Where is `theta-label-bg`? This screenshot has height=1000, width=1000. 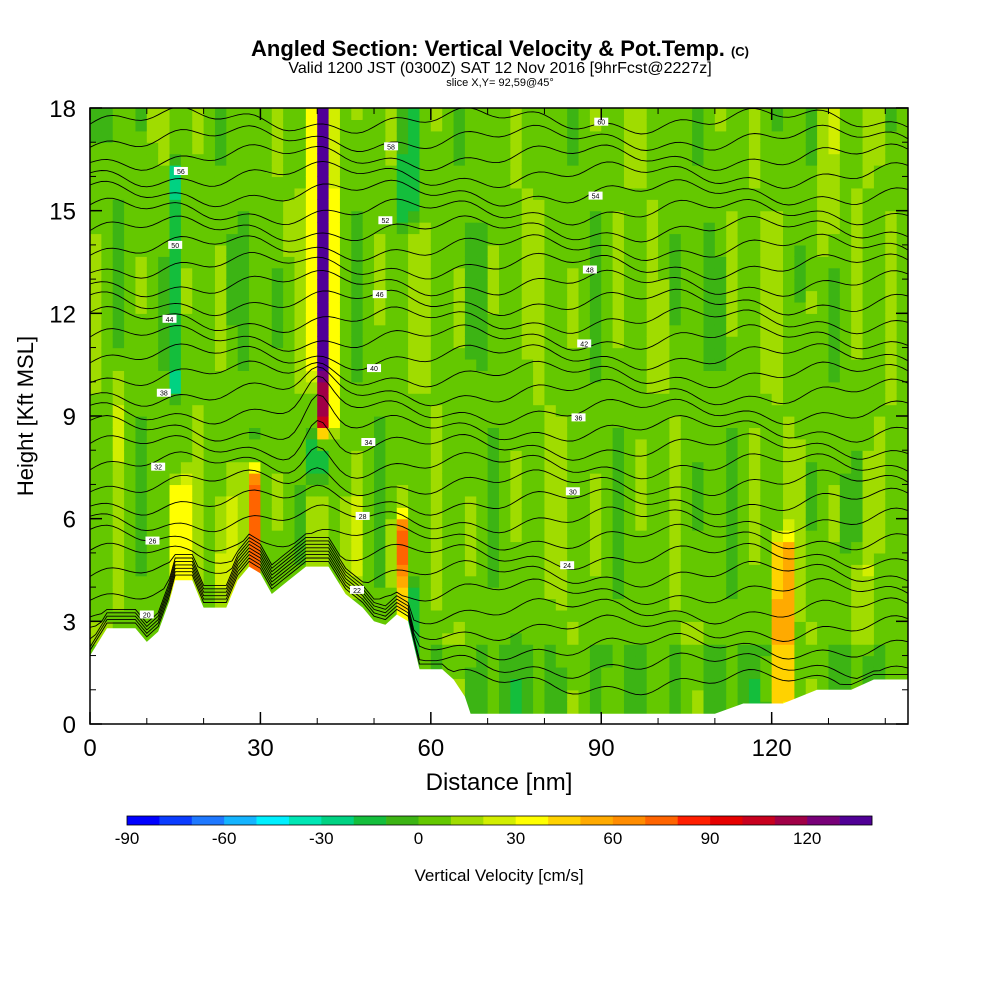
theta-label-bg is located at coordinates (356, 589).